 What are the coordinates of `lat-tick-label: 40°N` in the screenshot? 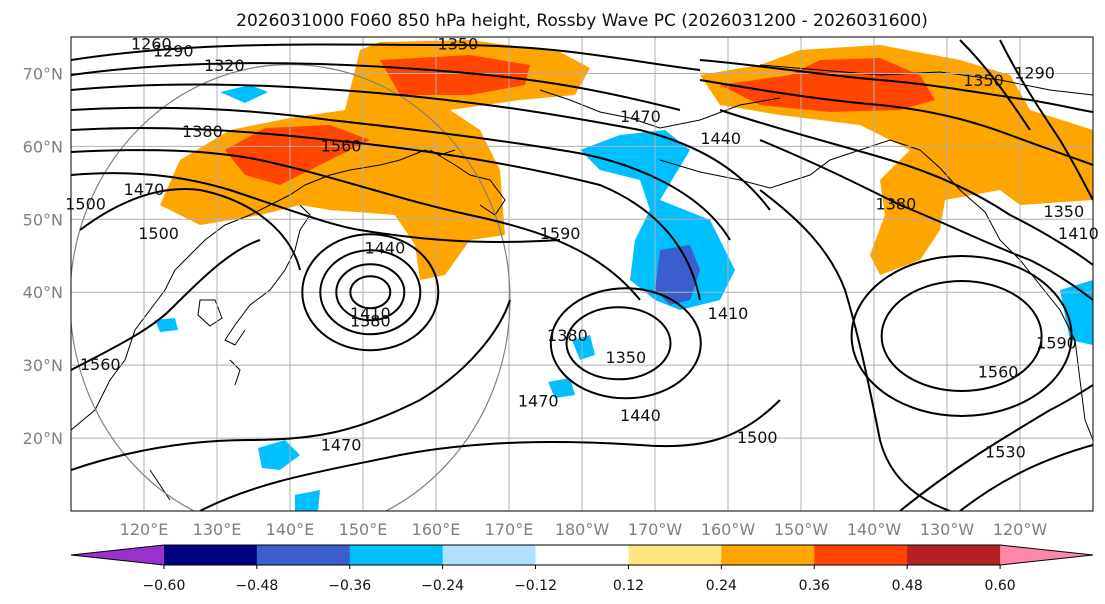 It's located at (43, 292).